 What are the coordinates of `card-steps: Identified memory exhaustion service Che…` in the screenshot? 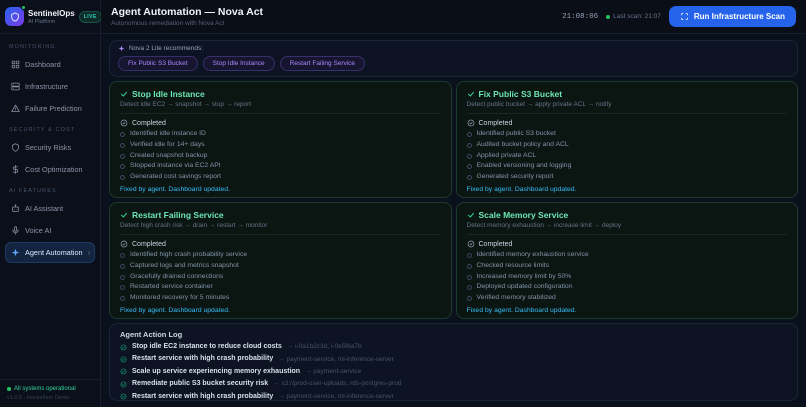 It's located at (627, 277).